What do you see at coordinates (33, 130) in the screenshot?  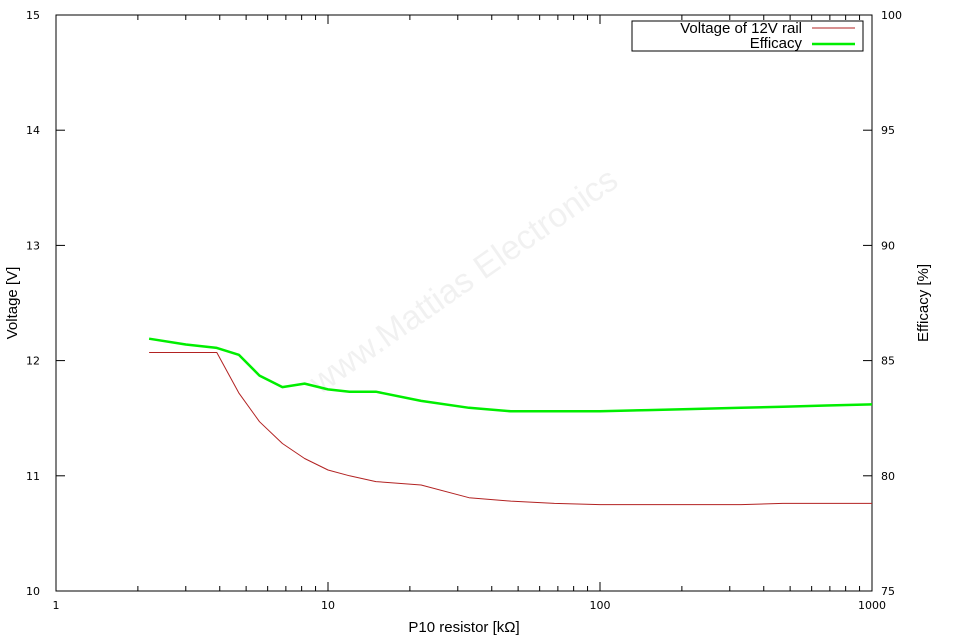 I see `y-tick-label: 14` at bounding box center [33, 130].